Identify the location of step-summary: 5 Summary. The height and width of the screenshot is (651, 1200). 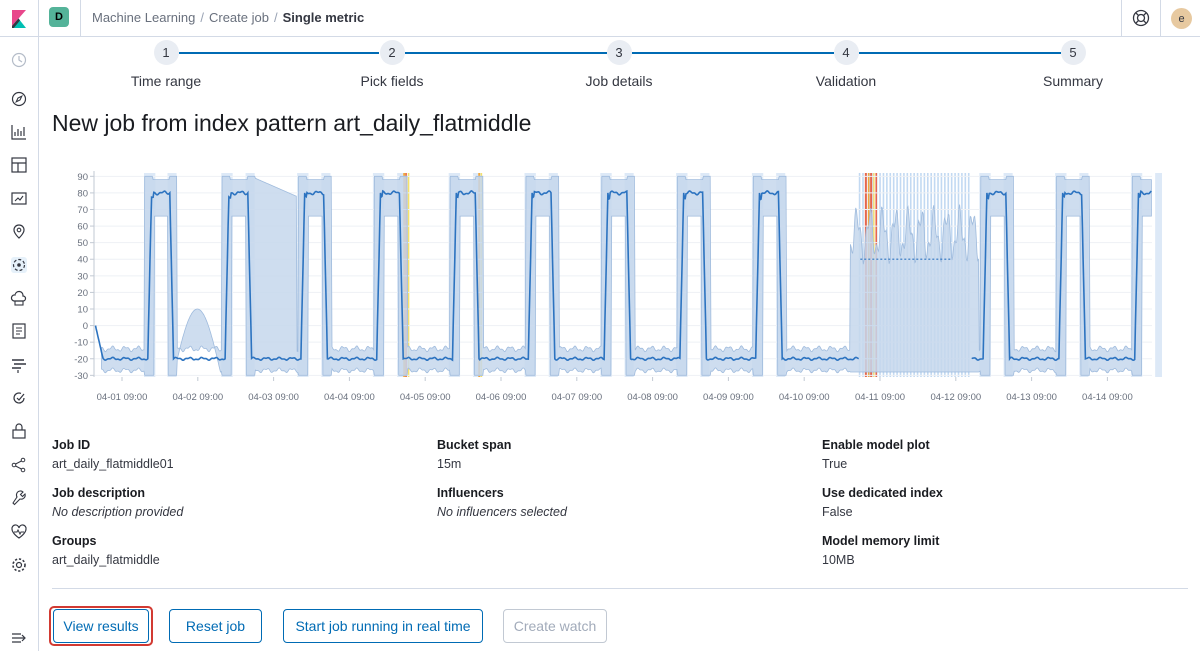
(1073, 64).